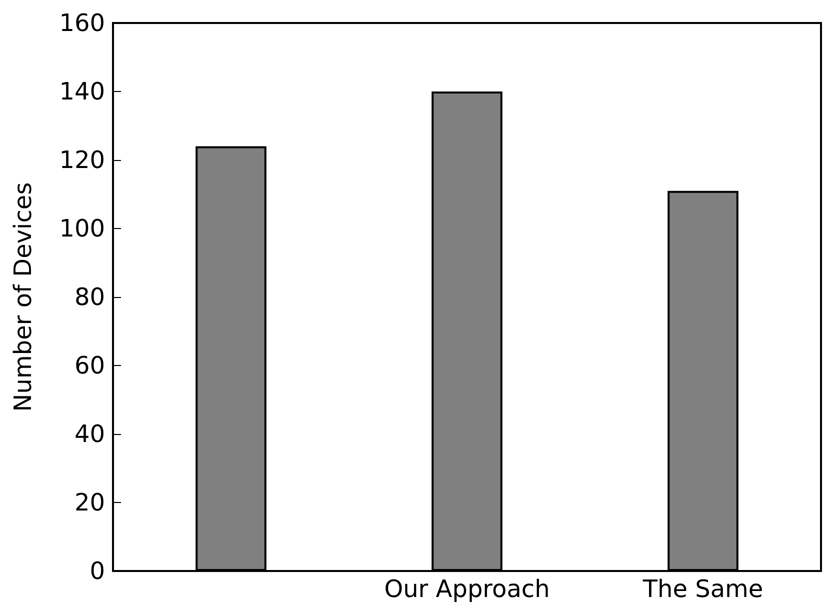 The height and width of the screenshot is (608, 823). I want to click on y-tick-label: 0, so click(97, 571).